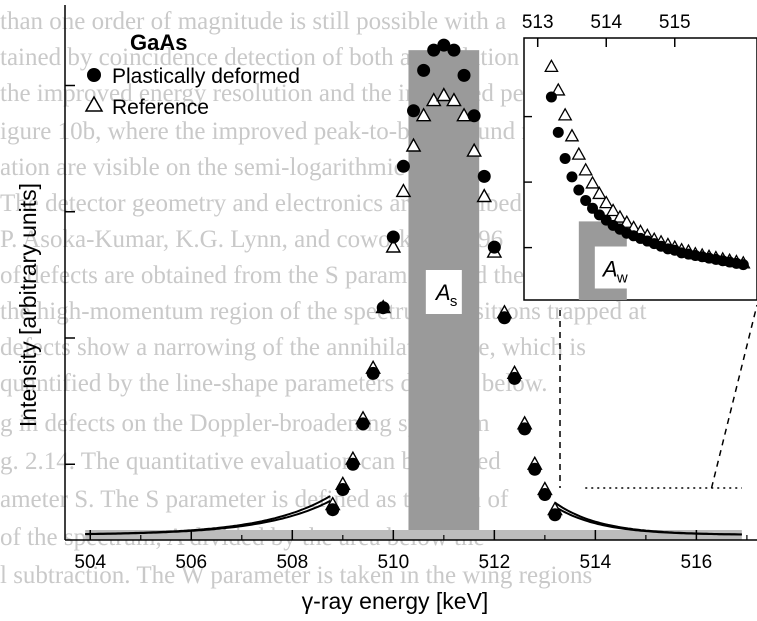 The height and width of the screenshot is (621, 757). I want to click on area-label-as: A, so click(442, 292).